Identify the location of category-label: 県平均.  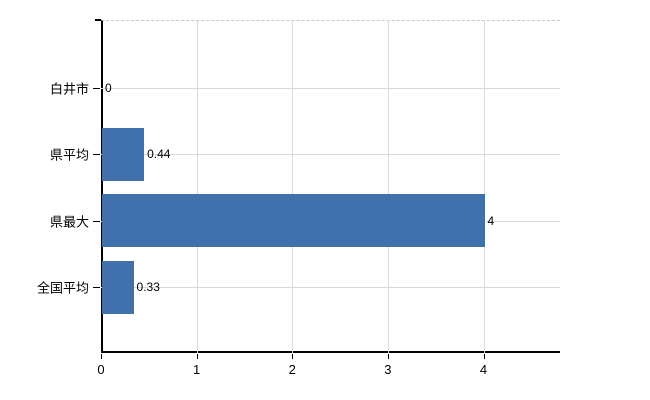
(69, 155).